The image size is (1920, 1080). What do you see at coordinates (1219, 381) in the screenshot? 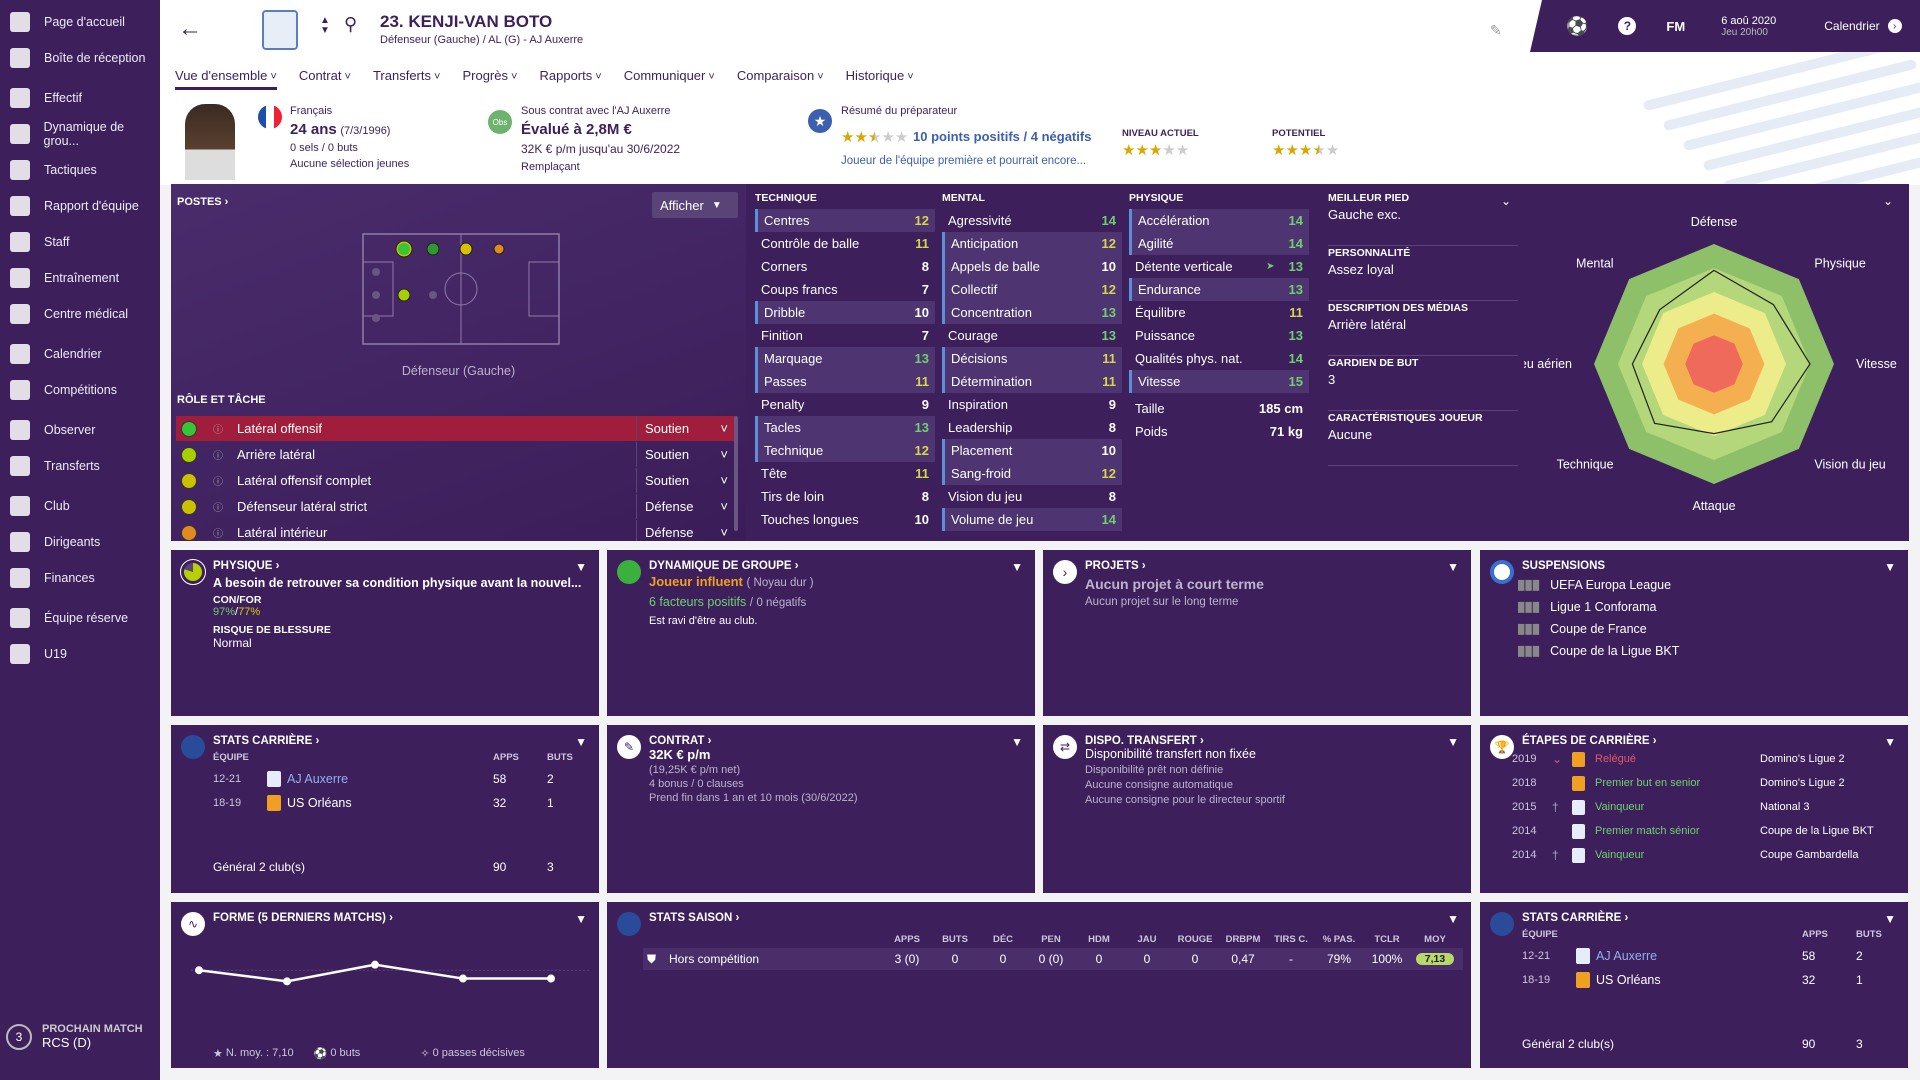
I see `attribute-row: Vitesse 15` at bounding box center [1219, 381].